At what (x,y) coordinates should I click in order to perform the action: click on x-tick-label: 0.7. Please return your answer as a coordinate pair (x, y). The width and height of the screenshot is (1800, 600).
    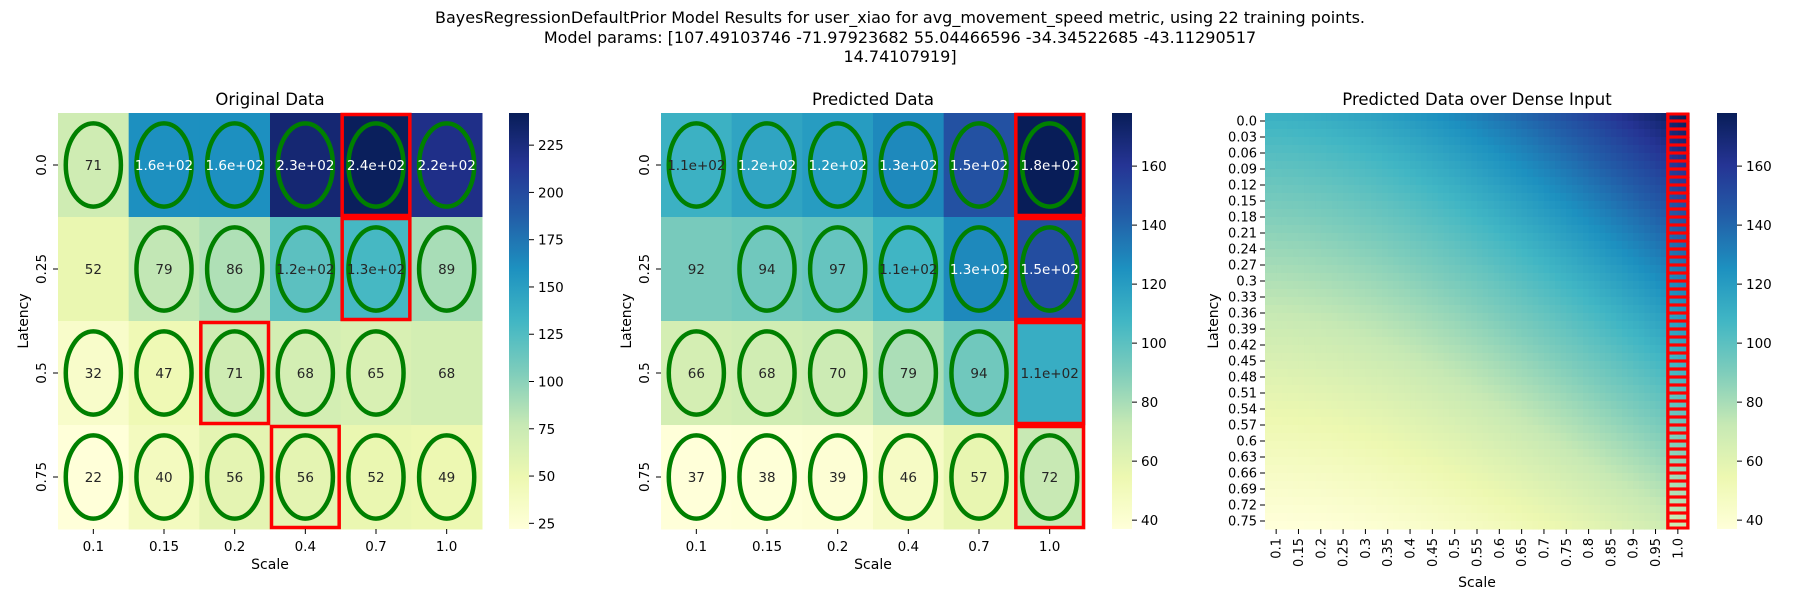
    Looking at the image, I should click on (978, 547).